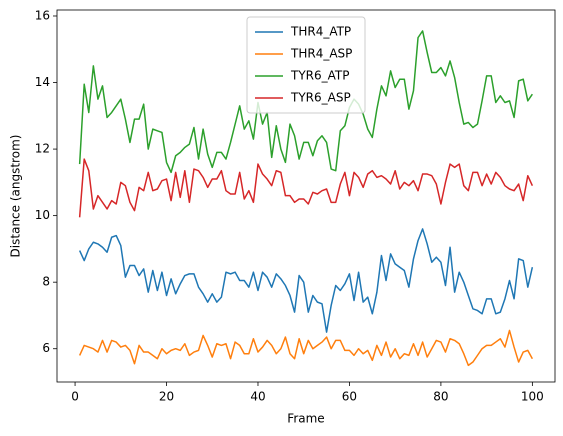 The image size is (563, 436). I want to click on y-tick-label: 10, so click(42, 215).